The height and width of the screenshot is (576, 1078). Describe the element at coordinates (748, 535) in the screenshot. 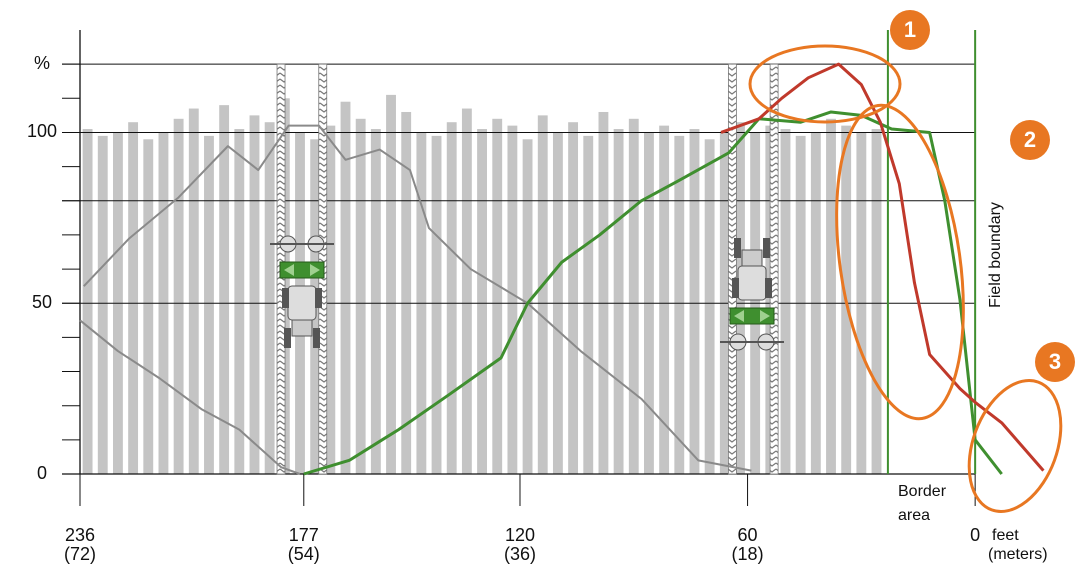

I see `x-tick-label: 60` at that location.